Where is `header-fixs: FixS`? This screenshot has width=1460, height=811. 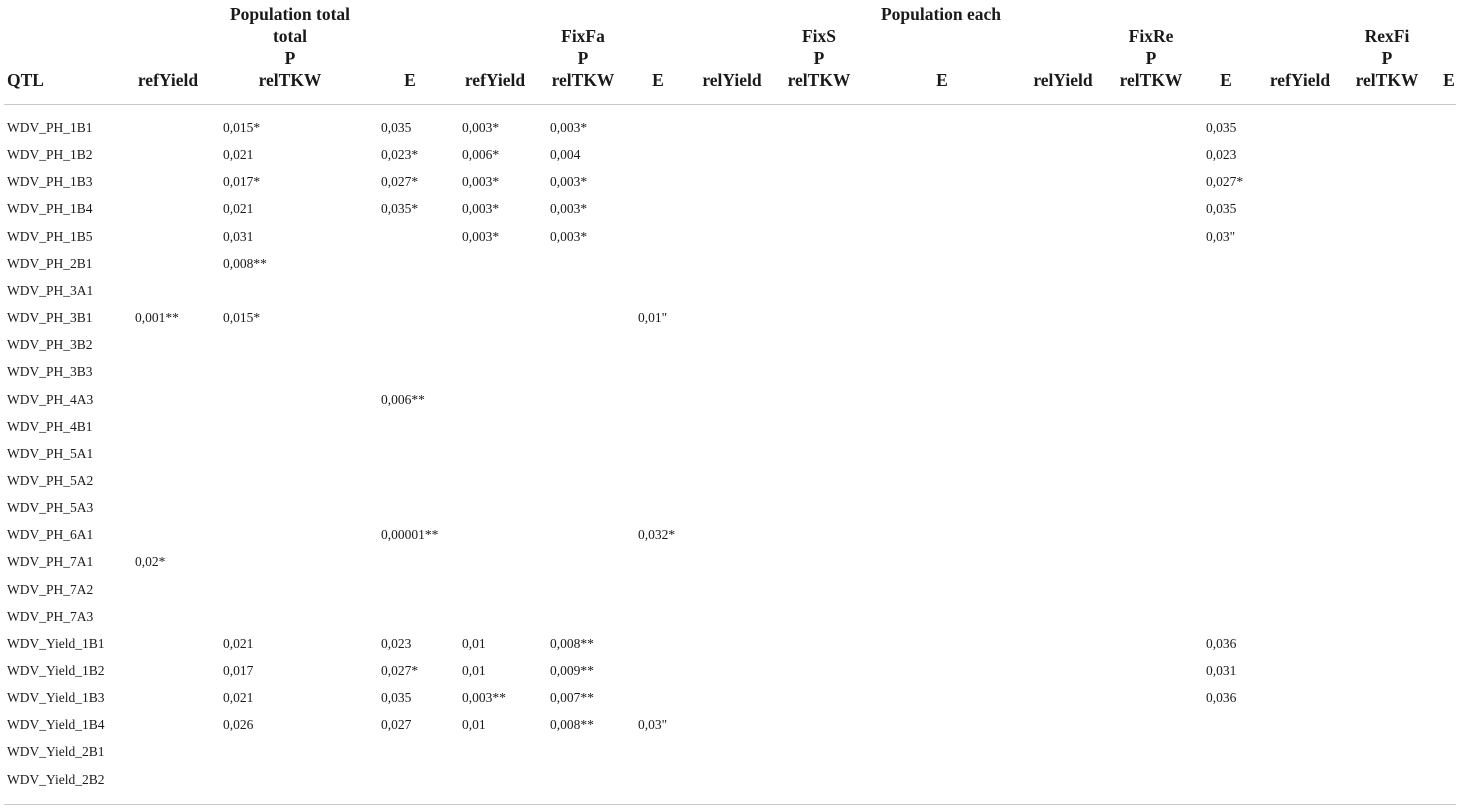 header-fixs: FixS is located at coordinates (819, 36).